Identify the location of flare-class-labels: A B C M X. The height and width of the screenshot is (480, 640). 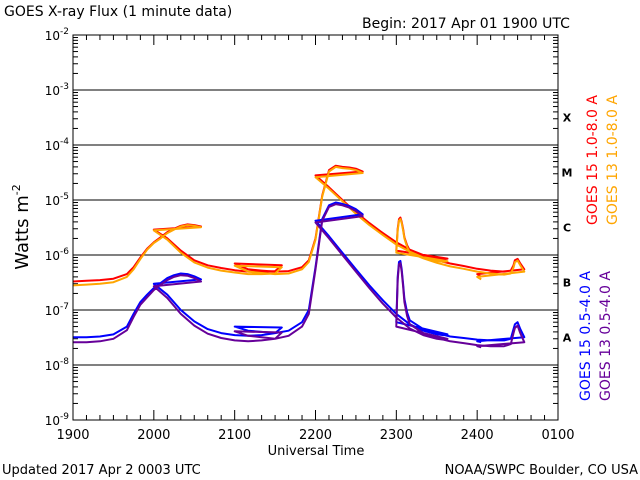
(567, 228).